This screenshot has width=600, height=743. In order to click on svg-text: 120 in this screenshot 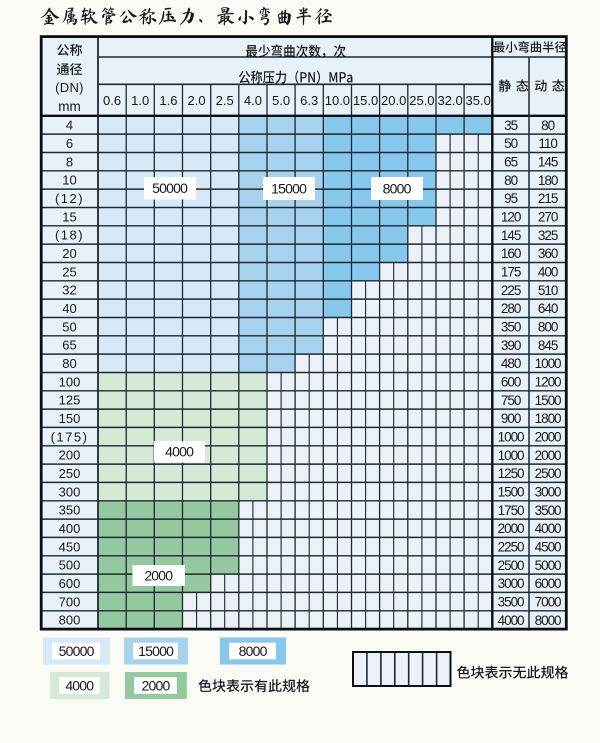, I will do `click(511, 217)`.